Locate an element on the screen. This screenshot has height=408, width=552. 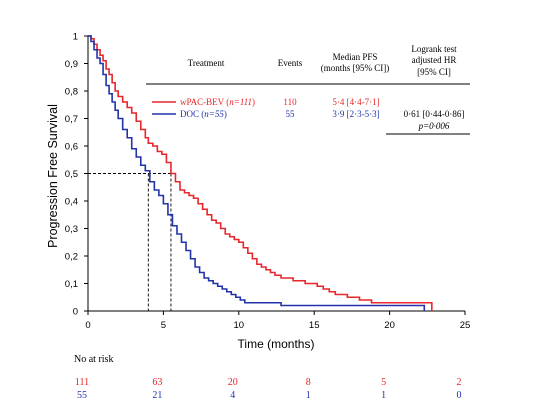
y-tick-label: 0,4 is located at coordinates (71, 202).